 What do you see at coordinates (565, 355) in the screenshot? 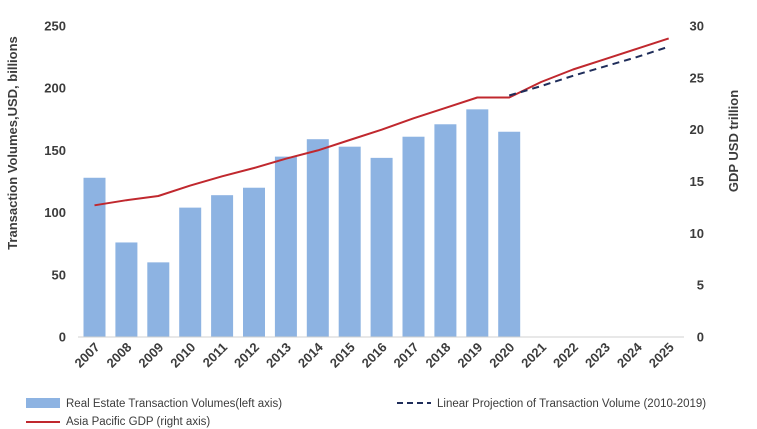
I see `x-tick-label: 2022` at bounding box center [565, 355].